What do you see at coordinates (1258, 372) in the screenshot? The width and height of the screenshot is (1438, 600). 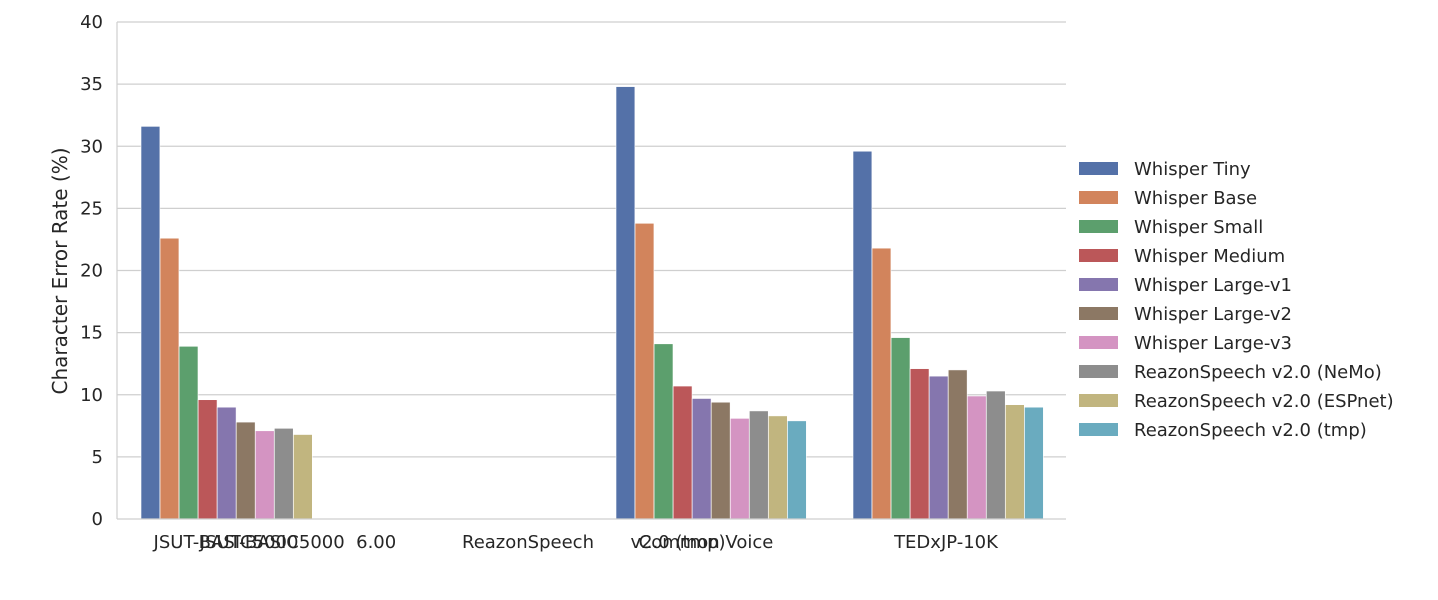 I see `legend-label: ReazonSpeech v2.0 (NeMo)` at bounding box center [1258, 372].